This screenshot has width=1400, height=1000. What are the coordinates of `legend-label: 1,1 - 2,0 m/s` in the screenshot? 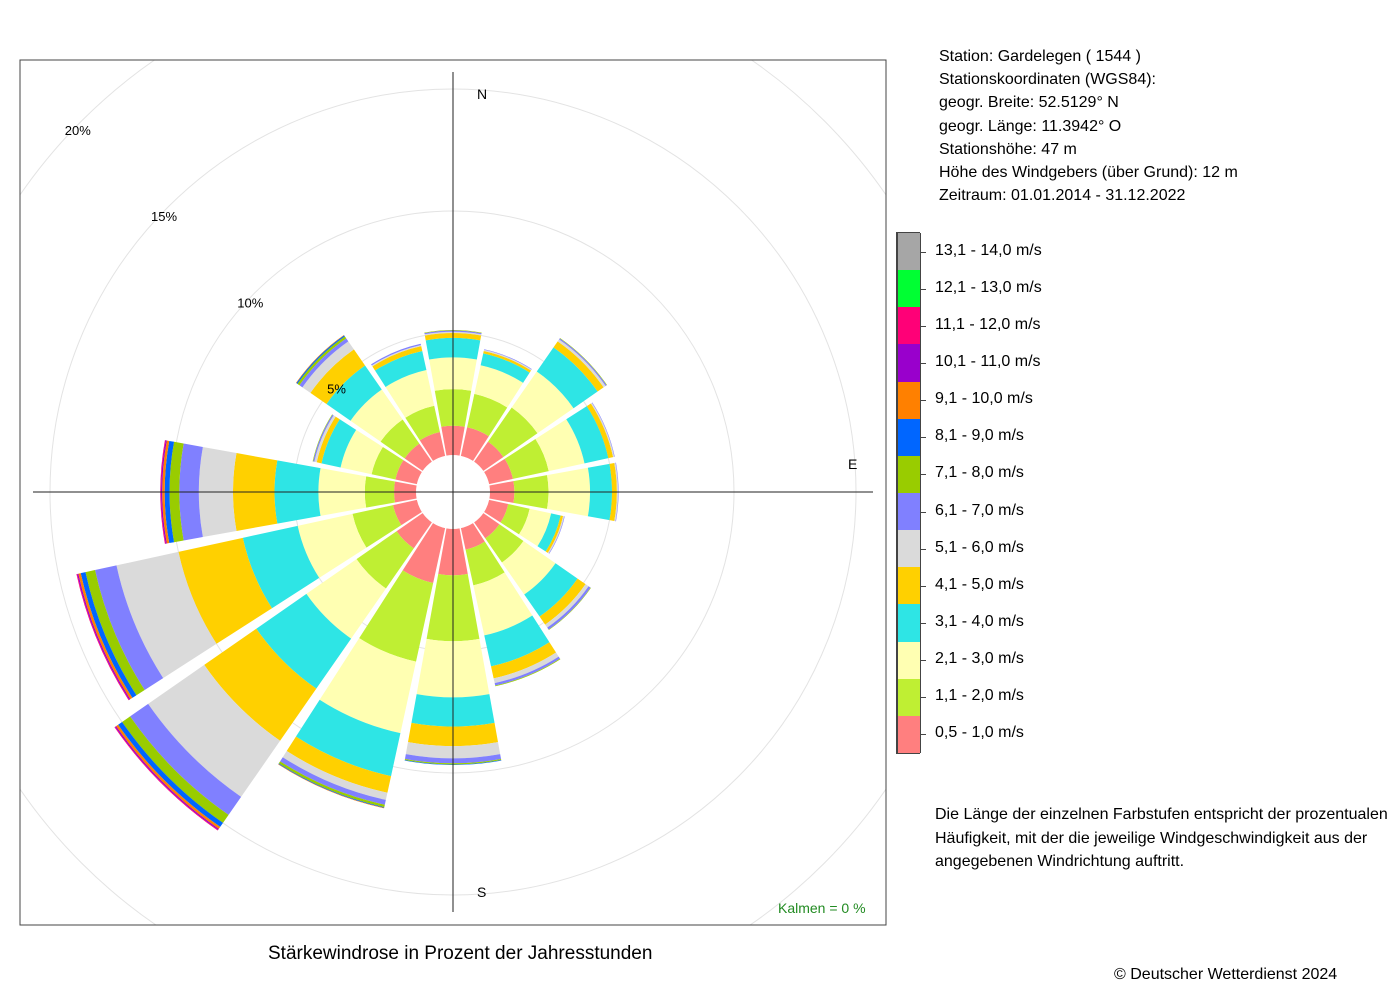 It's located at (979, 696).